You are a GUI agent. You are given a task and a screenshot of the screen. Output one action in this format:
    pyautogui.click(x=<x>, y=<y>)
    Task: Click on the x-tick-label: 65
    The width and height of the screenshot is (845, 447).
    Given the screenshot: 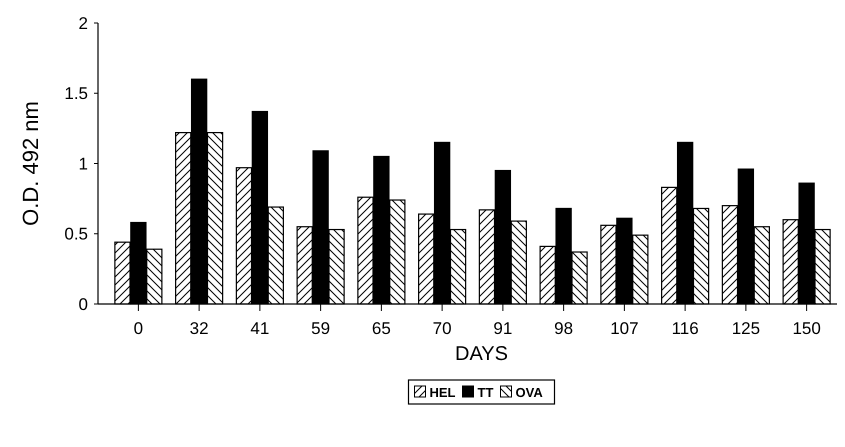 What is the action you would take?
    pyautogui.click(x=381, y=328)
    